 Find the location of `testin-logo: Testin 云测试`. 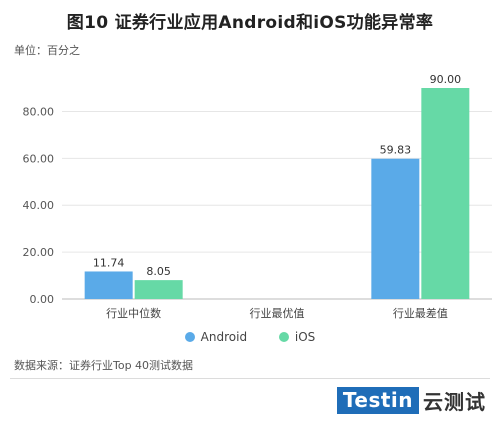

testin-logo: Testin 云测试 is located at coordinates (411, 400).